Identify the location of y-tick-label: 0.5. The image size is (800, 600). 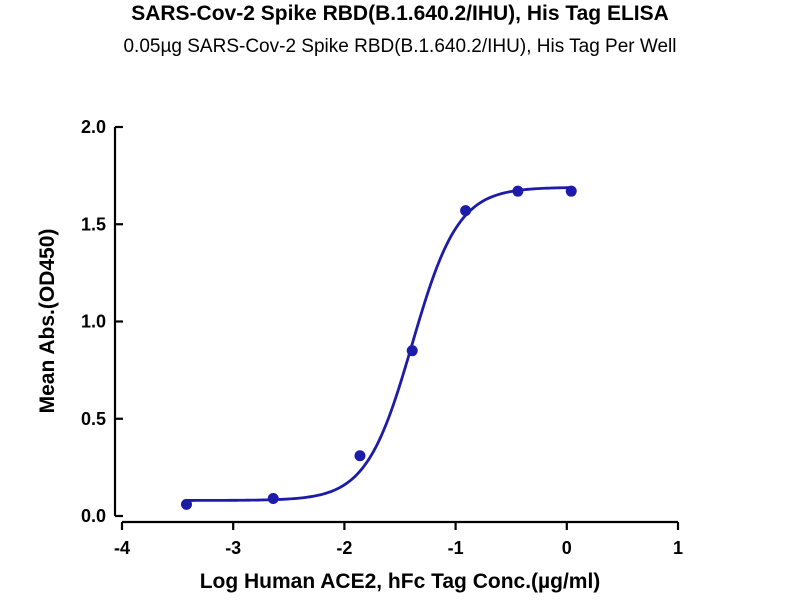
(93, 419).